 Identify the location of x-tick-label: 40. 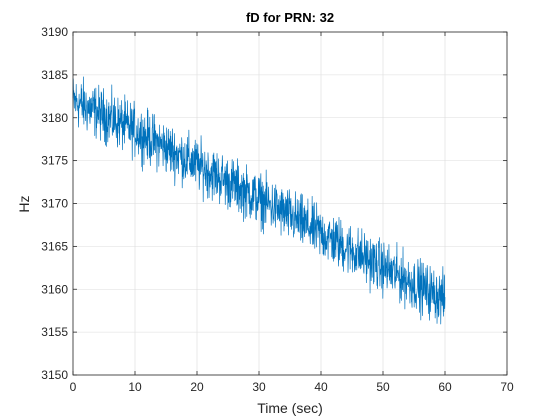
(321, 387).